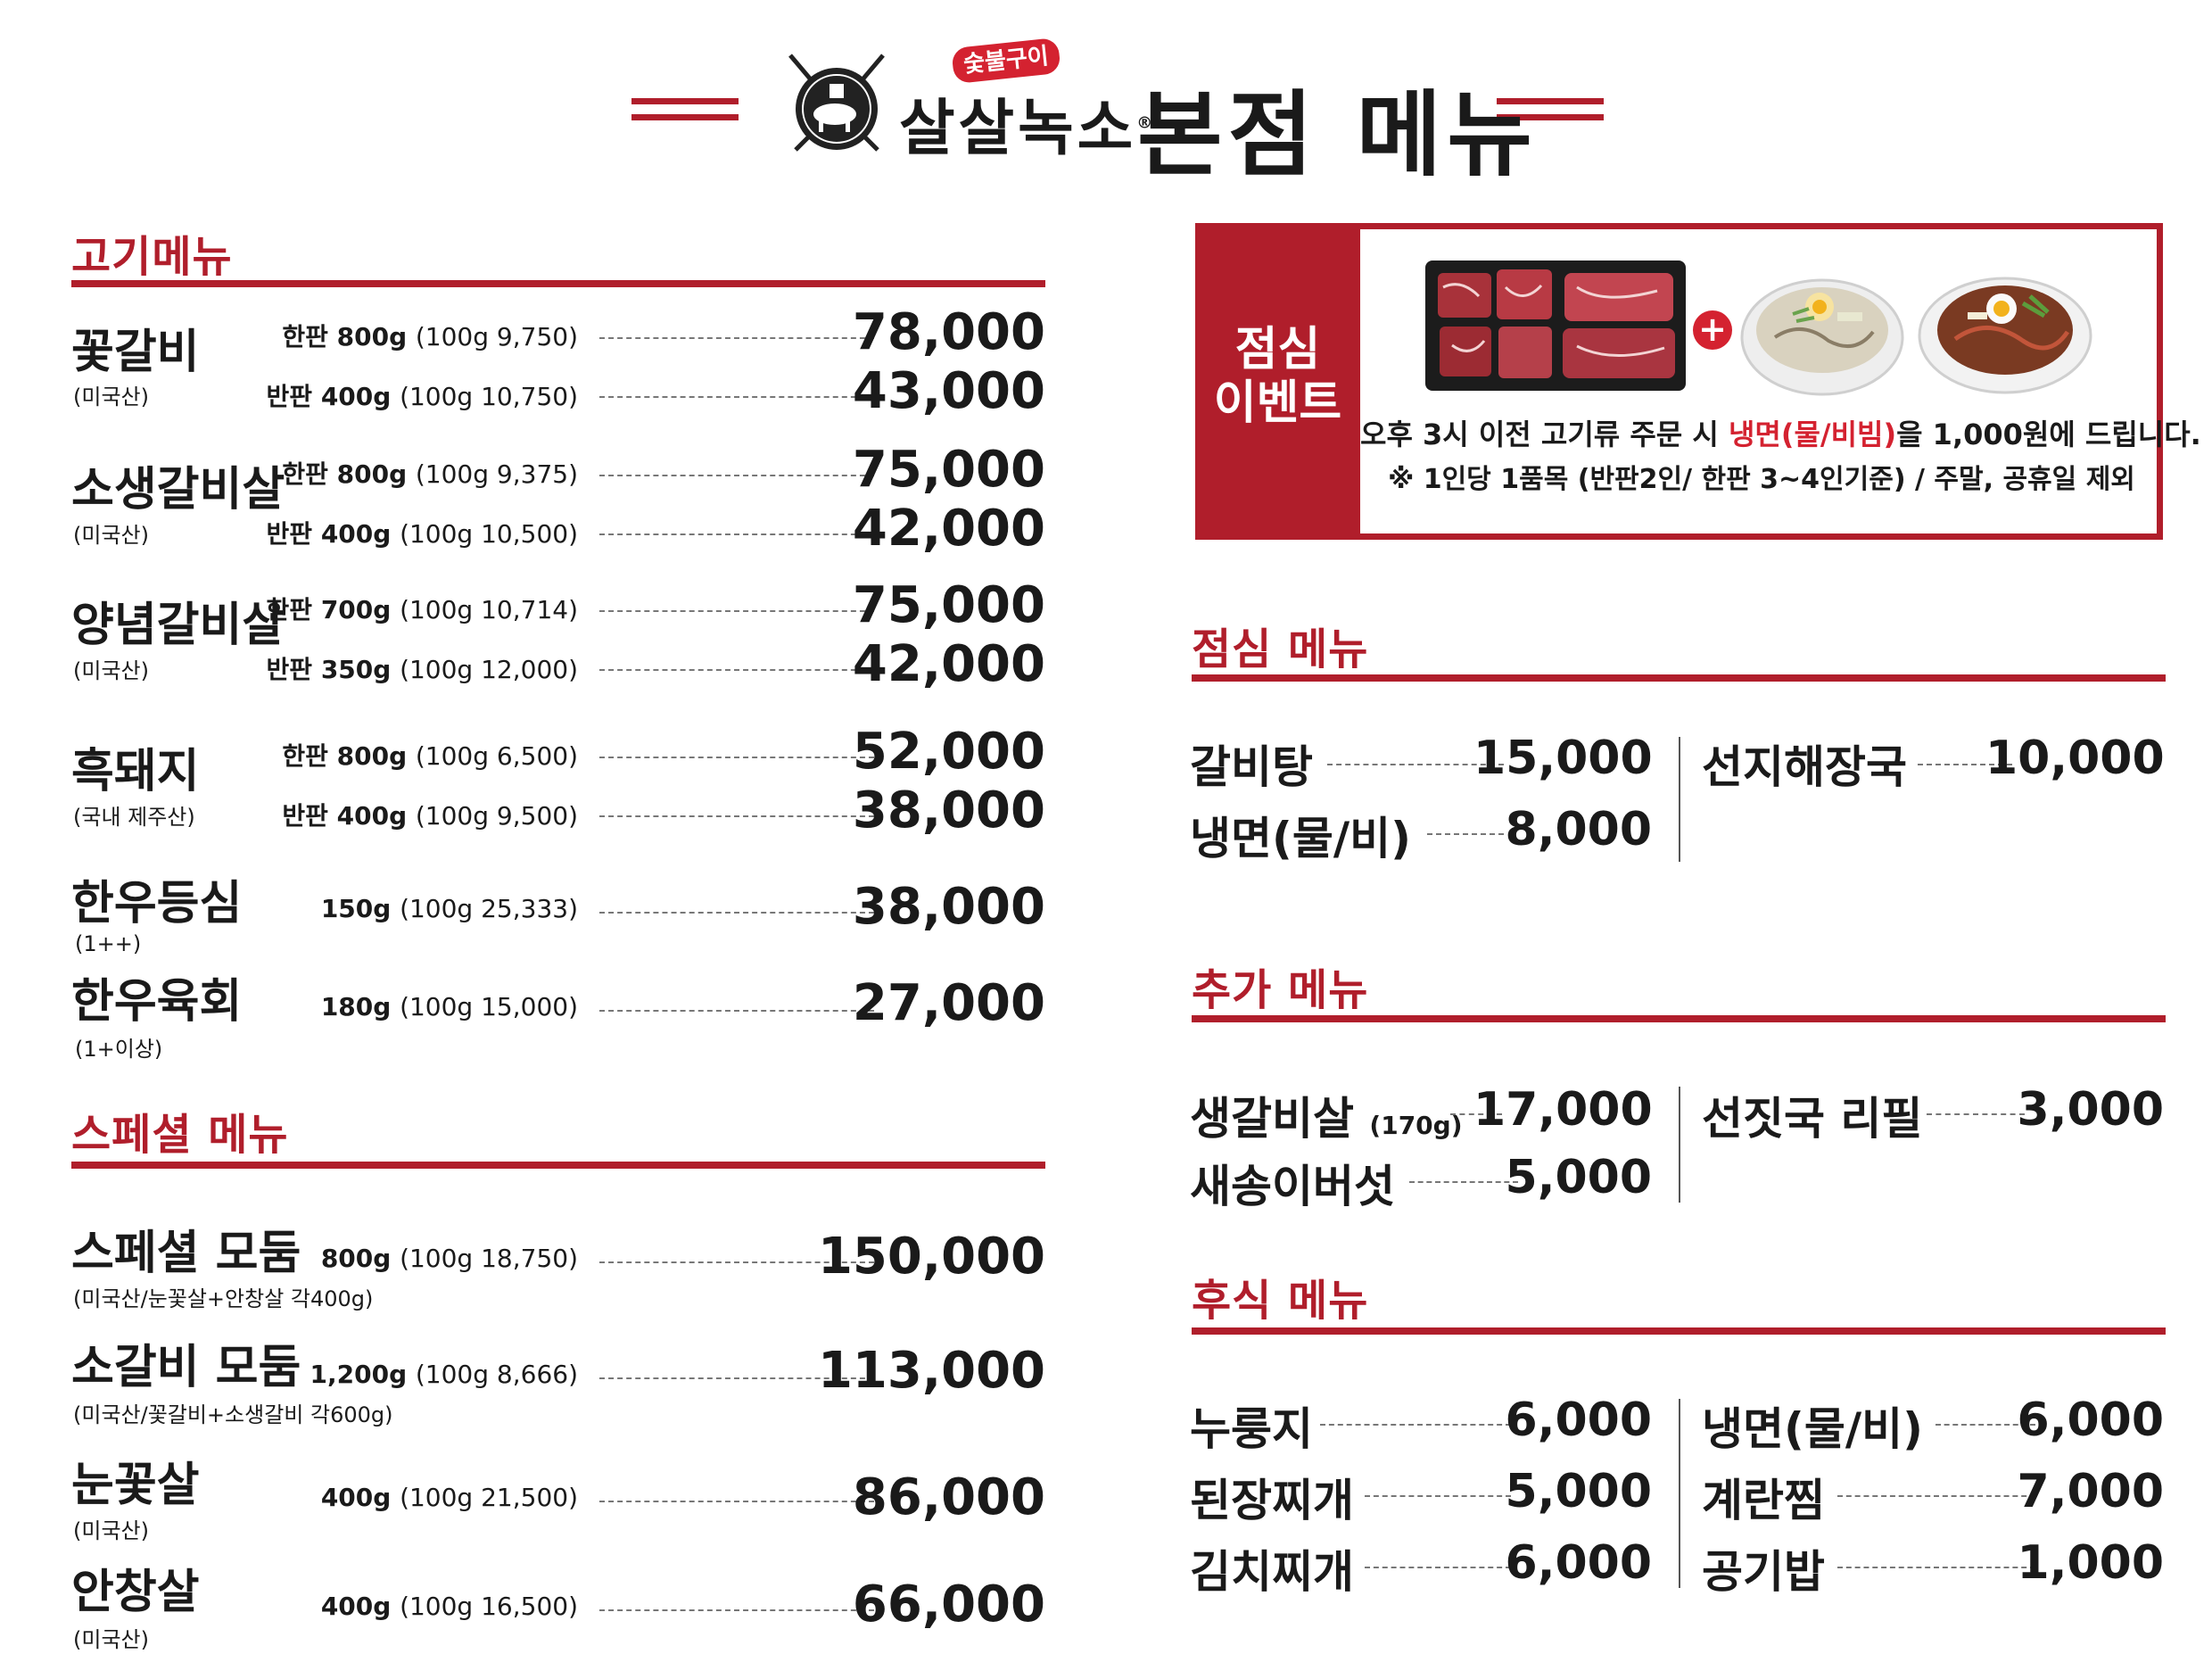 Image resolution: width=2212 pixels, height=1654 pixels. I want to click on menu-item-detail: 400g (100g 16,500), so click(449, 1606).